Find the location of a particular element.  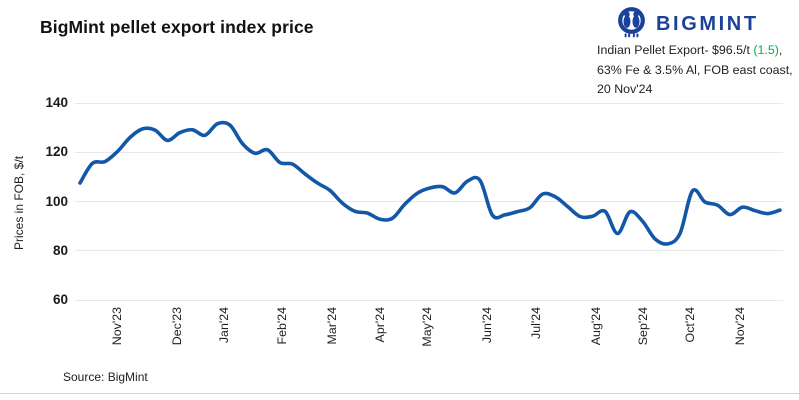

x-tick-label: Nov'24 is located at coordinates (740, 326).